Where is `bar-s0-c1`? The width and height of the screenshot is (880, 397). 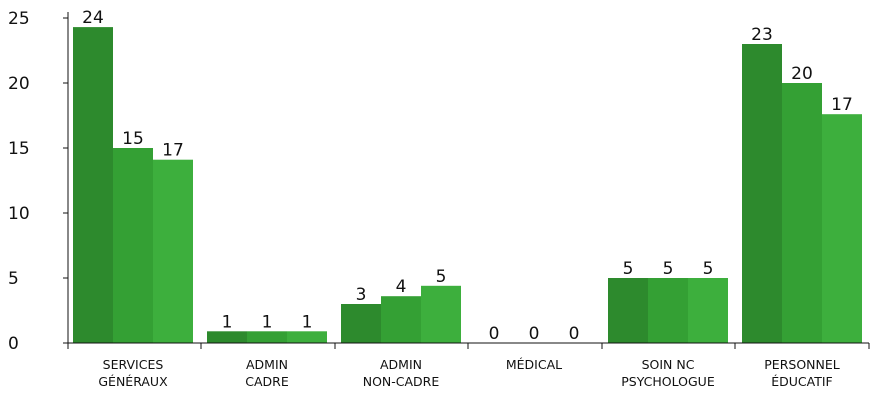 bar-s0-c1 is located at coordinates (227, 337).